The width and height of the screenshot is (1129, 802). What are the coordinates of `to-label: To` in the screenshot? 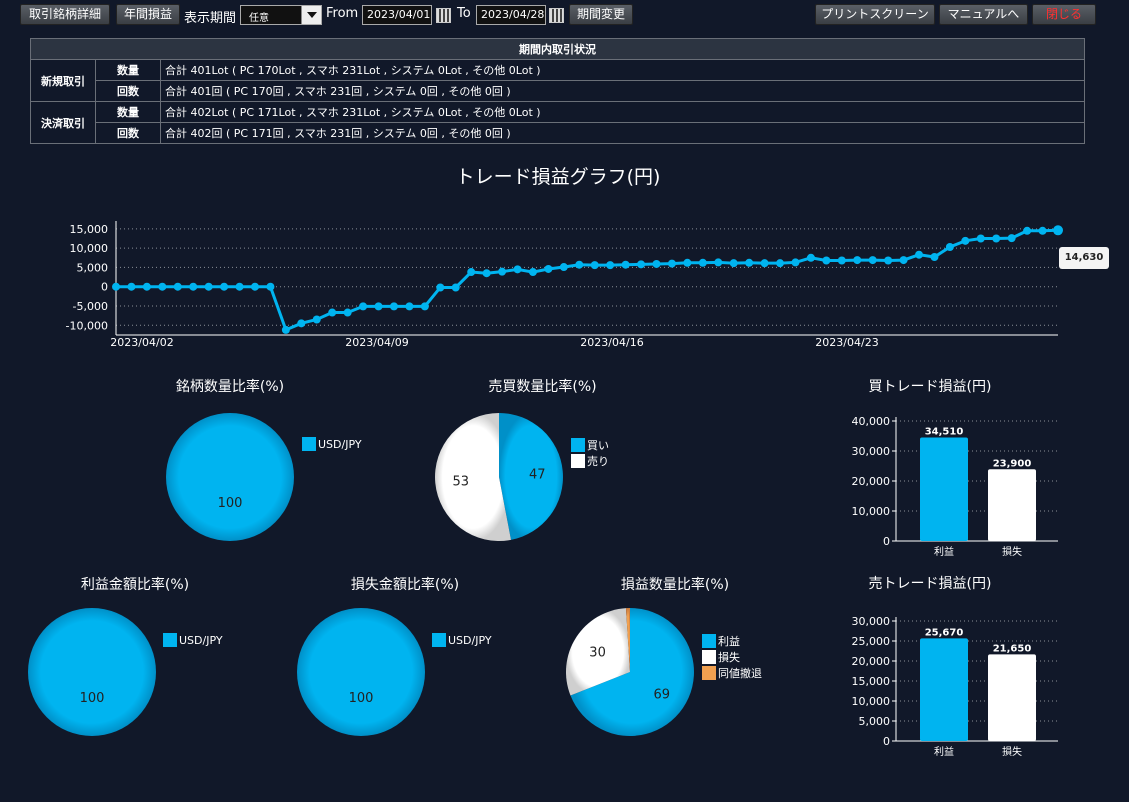 It's located at (464, 13).